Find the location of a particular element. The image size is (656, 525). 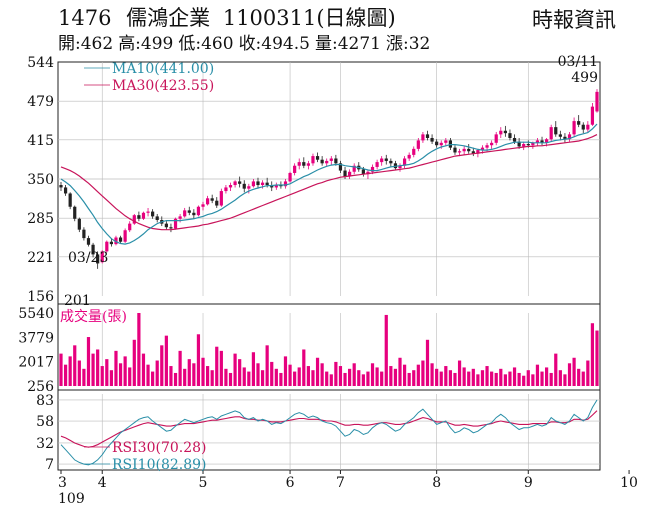

volume-tick-label: 256 is located at coordinates (40, 387).